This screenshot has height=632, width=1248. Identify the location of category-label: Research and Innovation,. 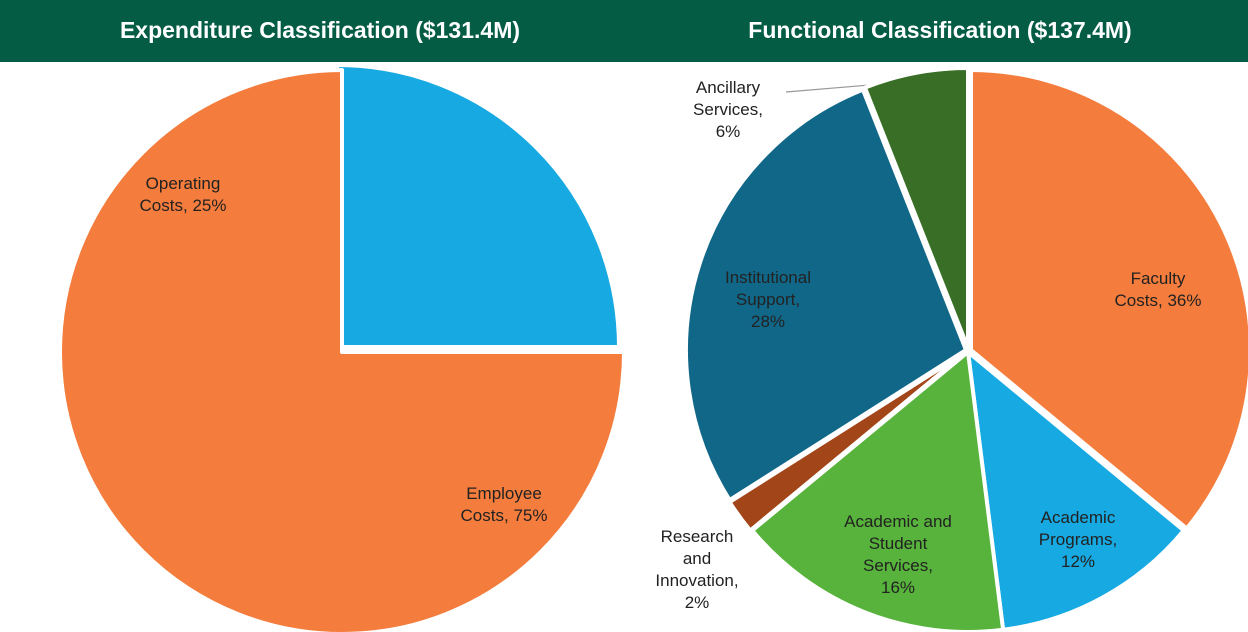
(697, 558).